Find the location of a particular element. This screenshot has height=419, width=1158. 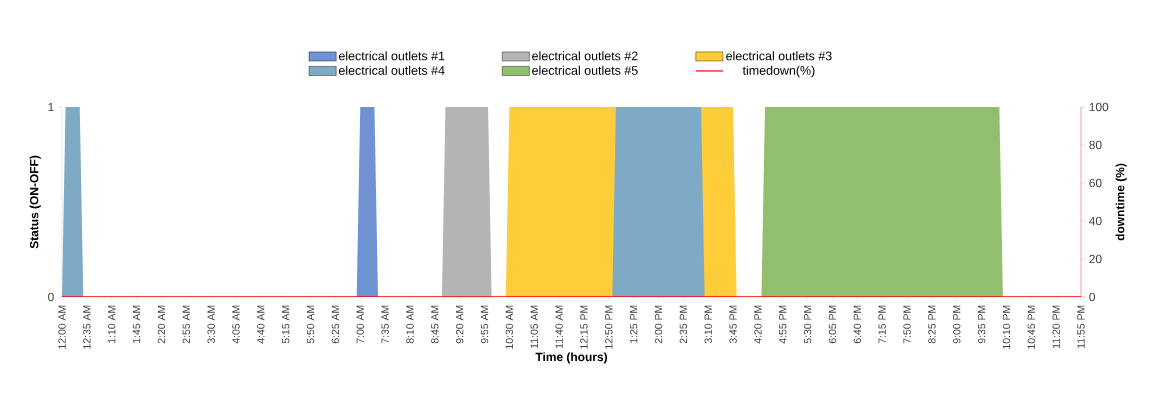

x-tick-label: 4:05 AM is located at coordinates (236, 324).